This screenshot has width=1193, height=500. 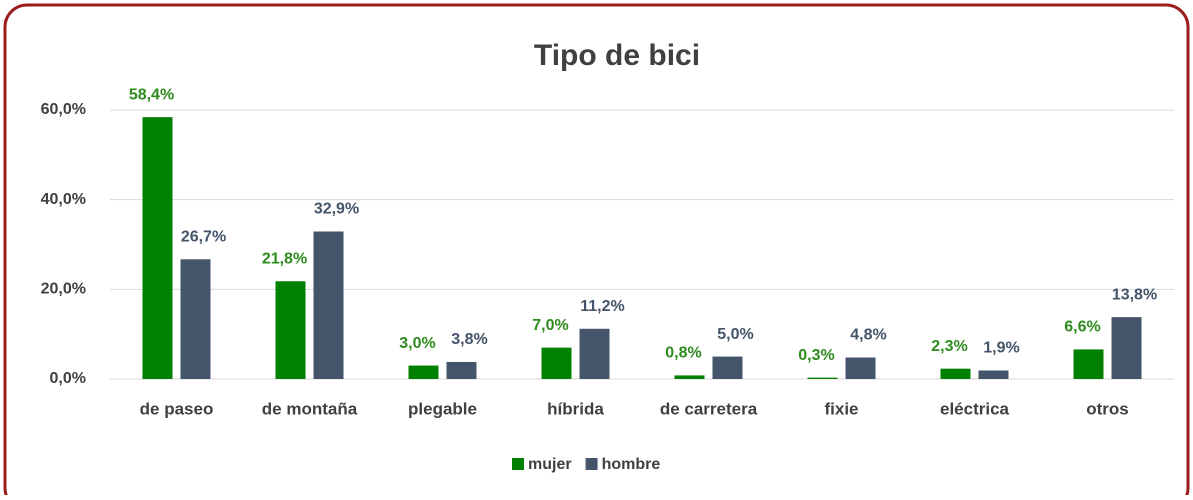 What do you see at coordinates (575, 408) in the screenshot?
I see `x-tick-label: híbrida` at bounding box center [575, 408].